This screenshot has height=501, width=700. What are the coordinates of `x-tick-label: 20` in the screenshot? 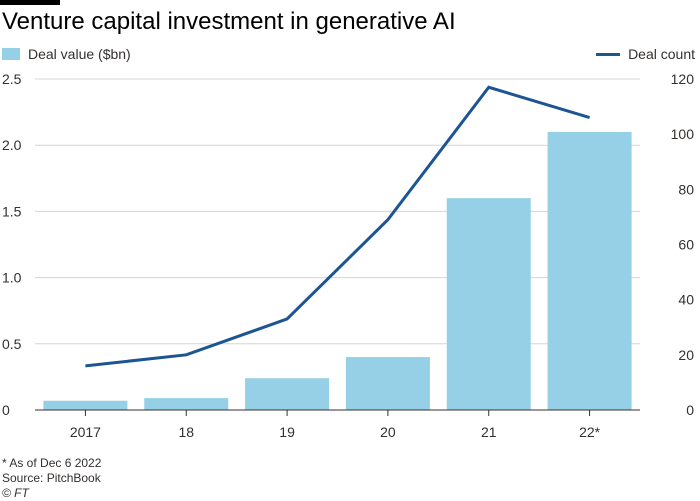 It's located at (388, 432).